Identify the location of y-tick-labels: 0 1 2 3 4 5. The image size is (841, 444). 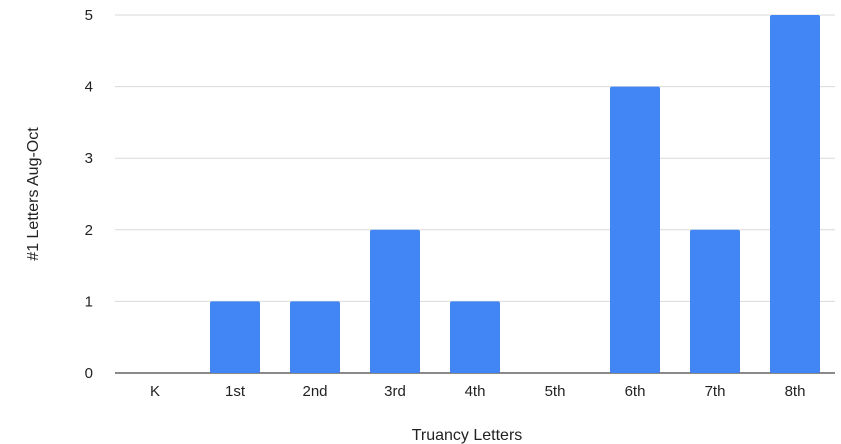
(89, 194).